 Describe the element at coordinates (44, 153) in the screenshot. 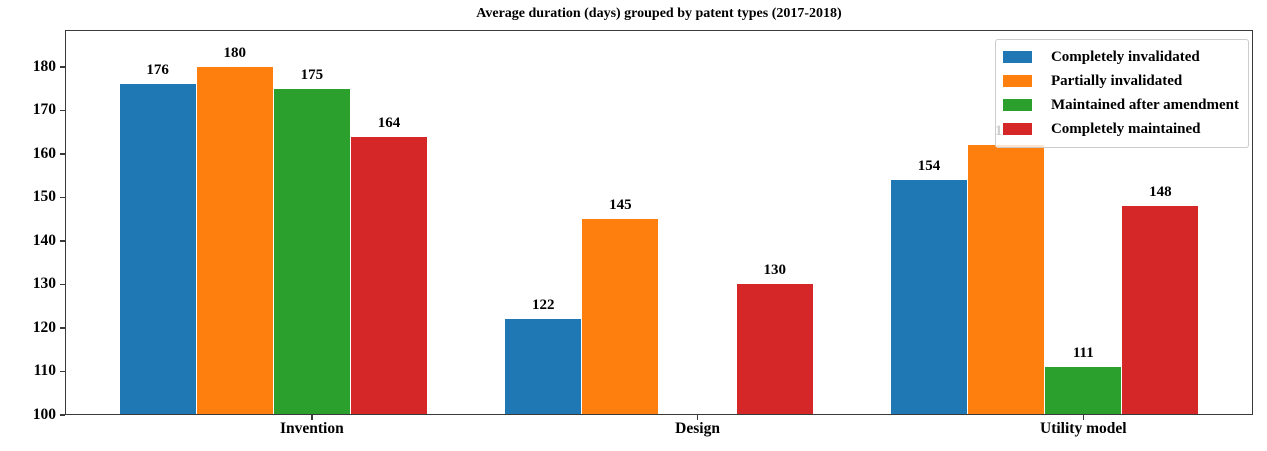

I see `y-tick-label: 160` at that location.